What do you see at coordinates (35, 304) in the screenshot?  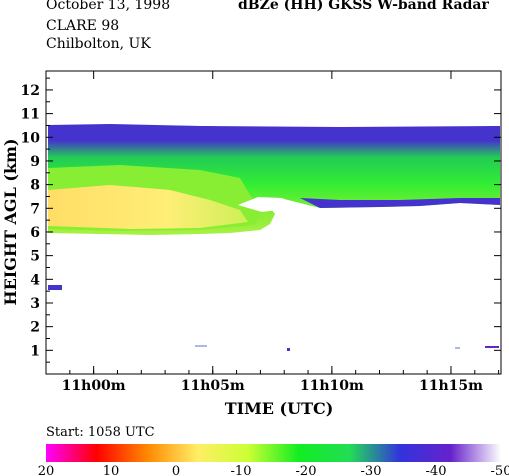 I see `y-tick-label: 3` at bounding box center [35, 304].